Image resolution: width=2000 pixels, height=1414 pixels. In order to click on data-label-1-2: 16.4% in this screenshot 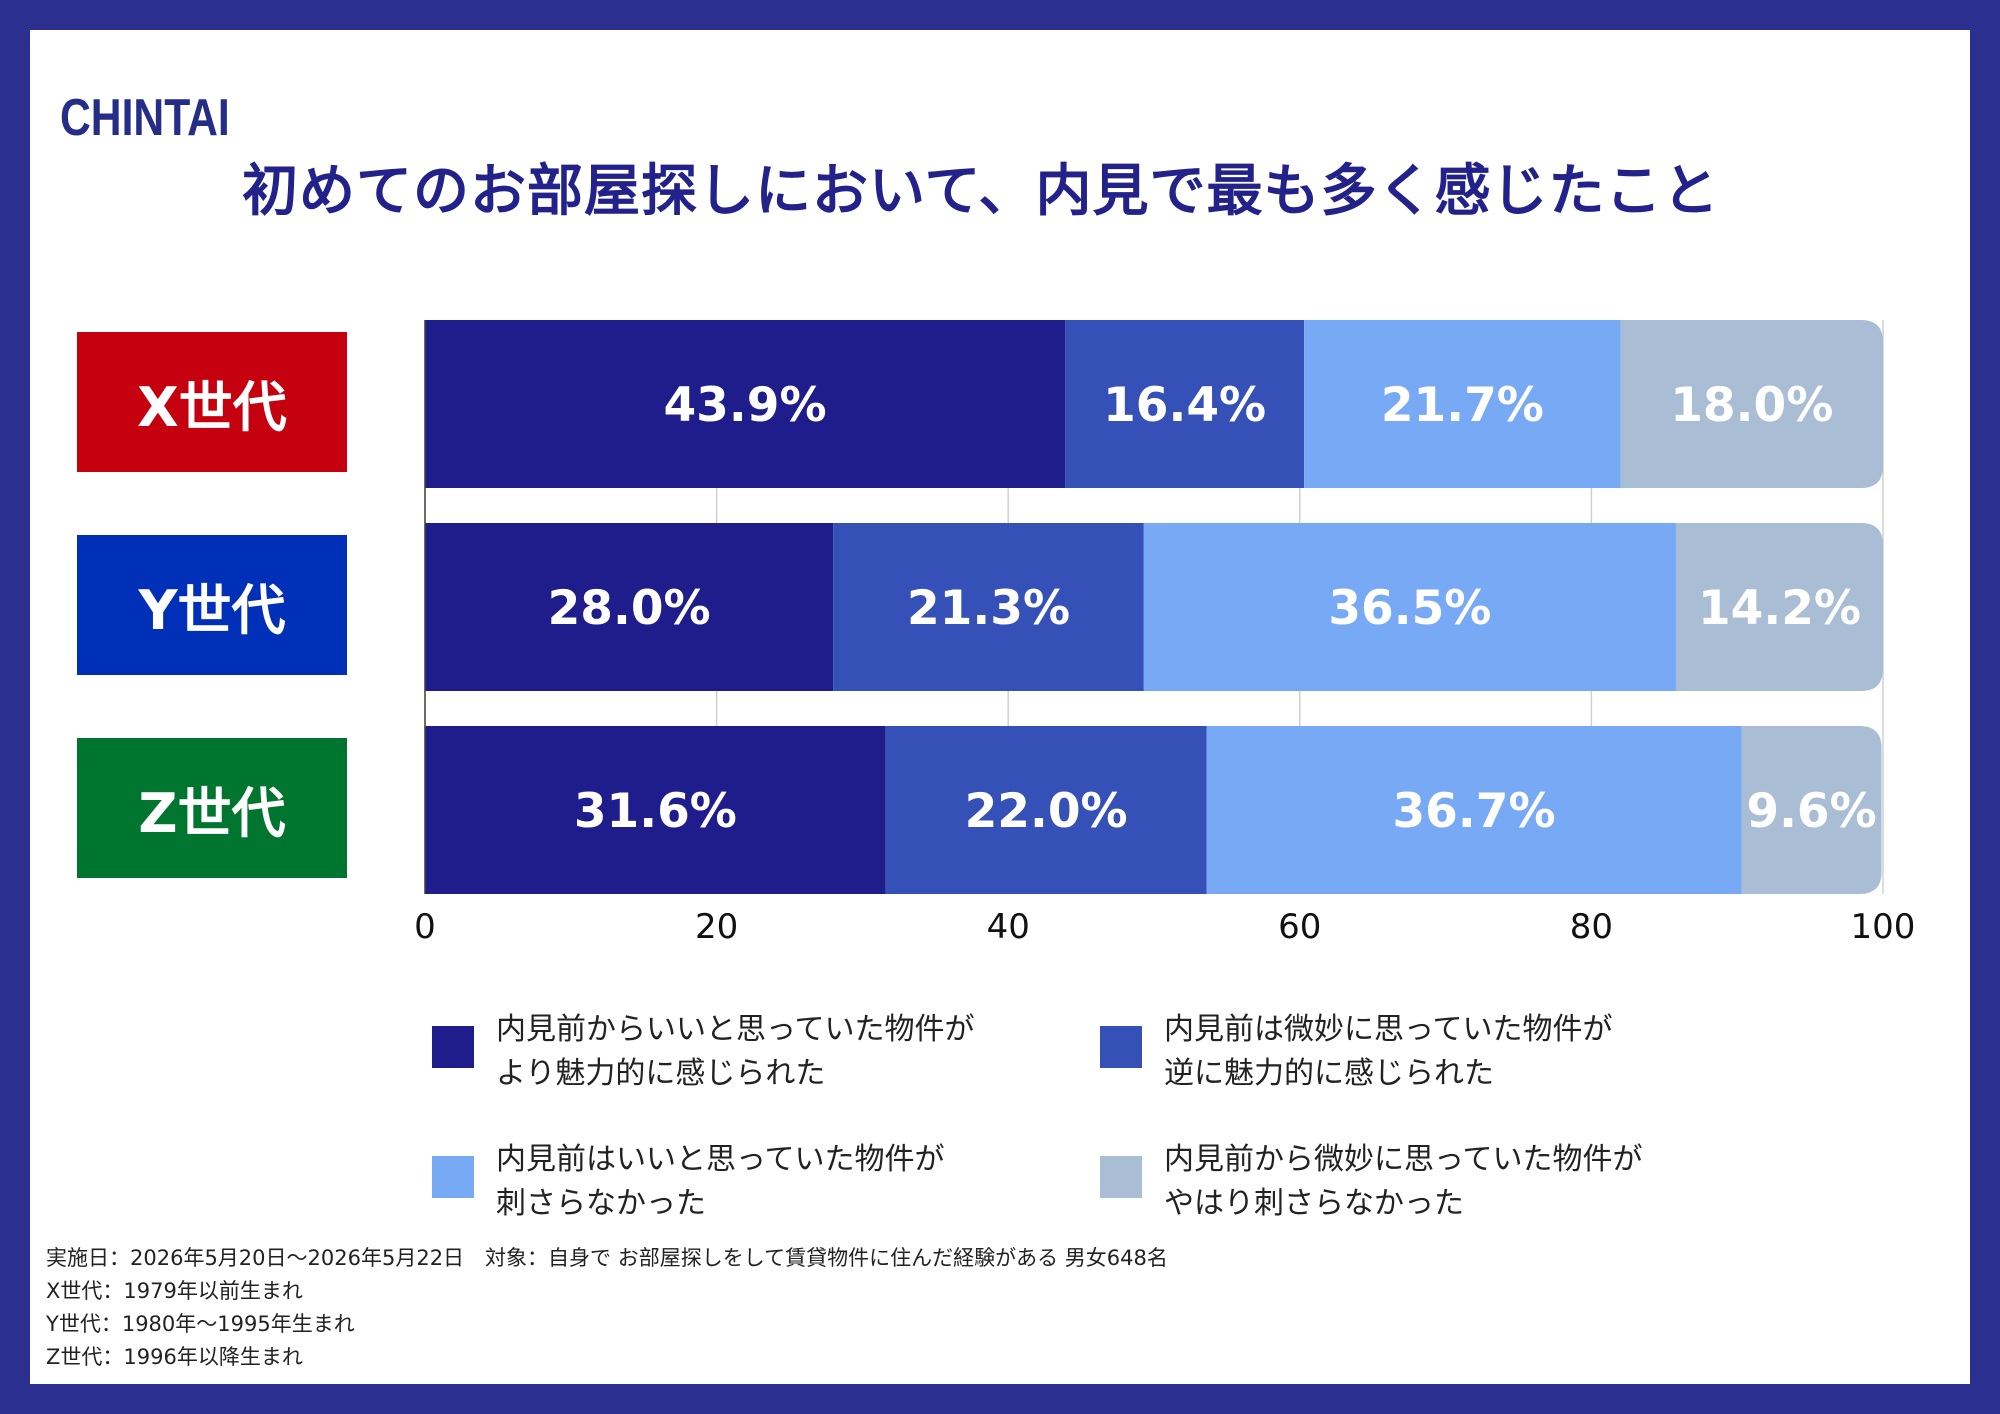, I will do `click(1184, 405)`.